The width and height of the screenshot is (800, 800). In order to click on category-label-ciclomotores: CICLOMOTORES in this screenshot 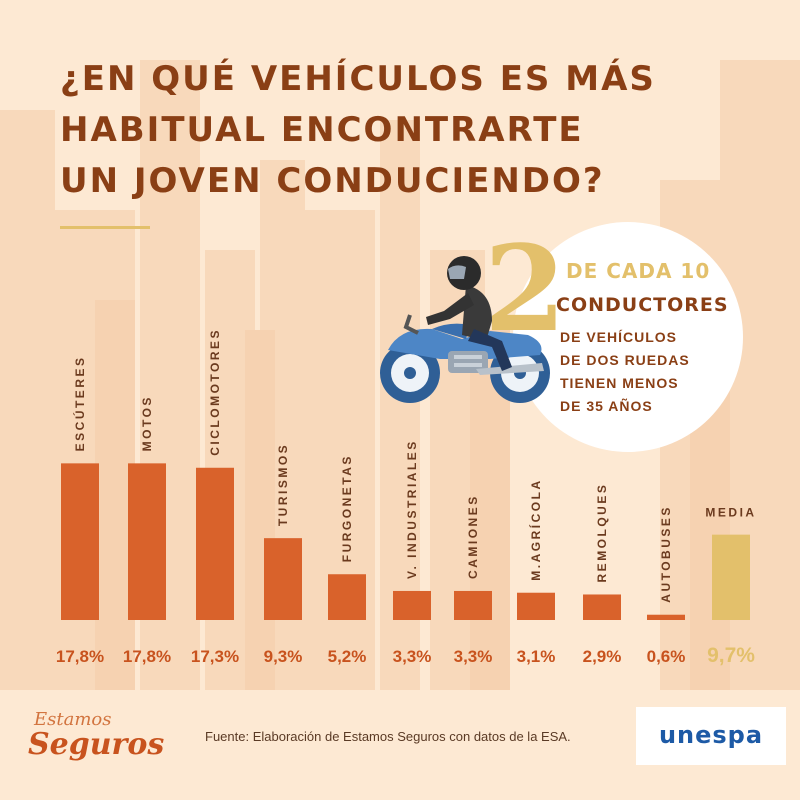, I will do `click(215, 392)`.